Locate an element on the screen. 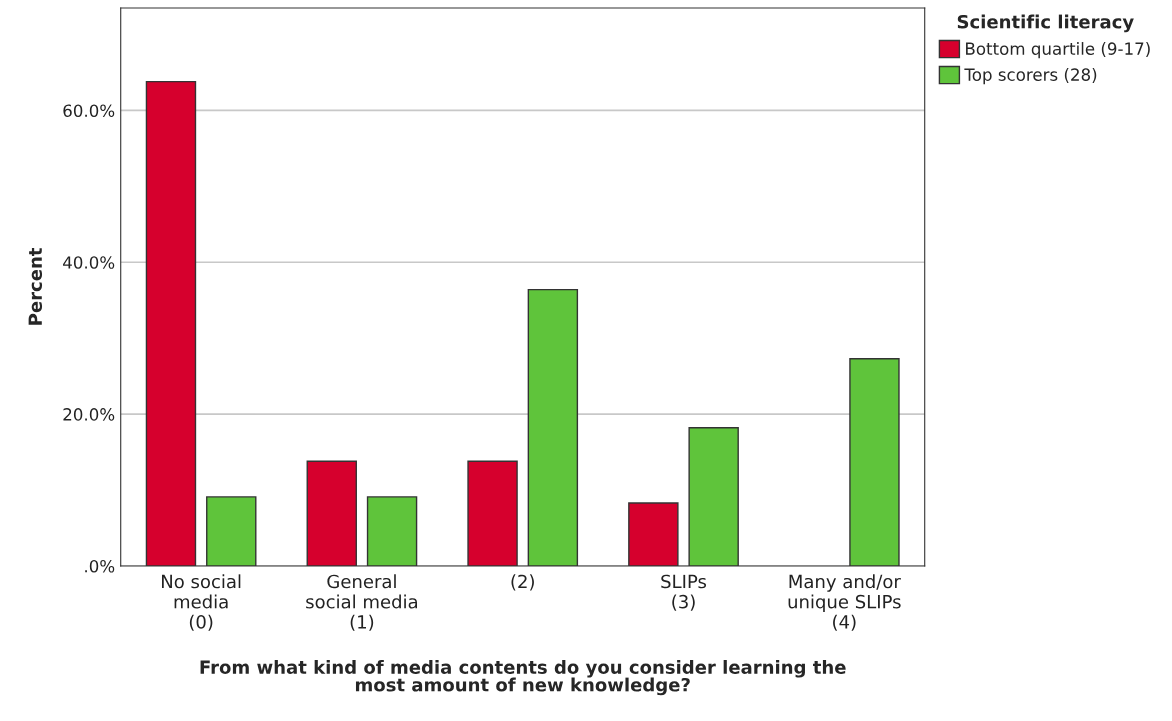  x-tick-label: General social media (1) is located at coordinates (361, 602).